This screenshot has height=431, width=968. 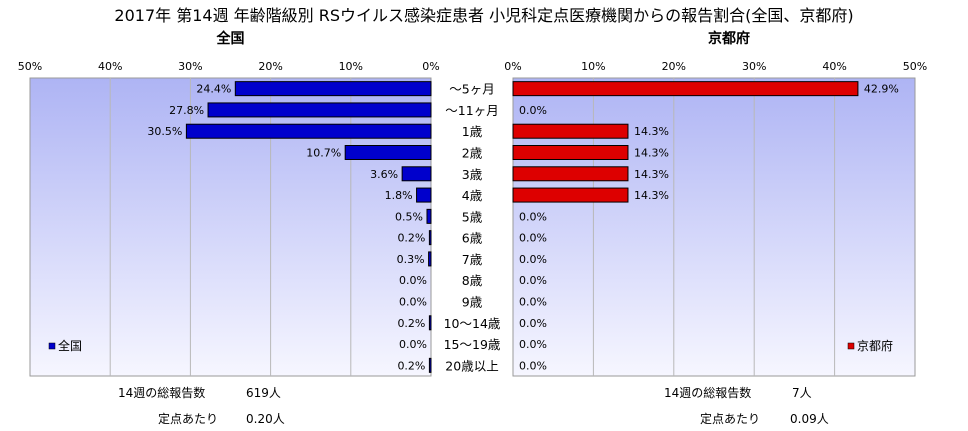 What do you see at coordinates (472, 153) in the screenshot?
I see `category-label: 2歳` at bounding box center [472, 153].